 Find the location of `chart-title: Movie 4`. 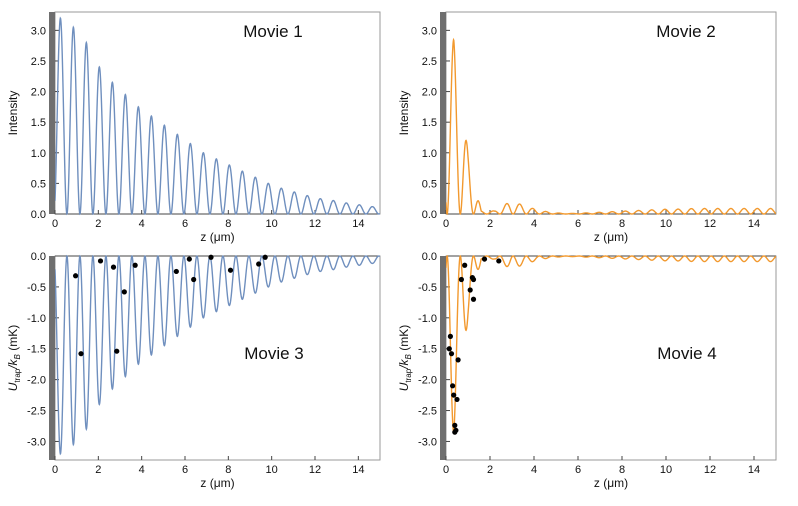

chart-title: Movie 4 is located at coordinates (687, 353).